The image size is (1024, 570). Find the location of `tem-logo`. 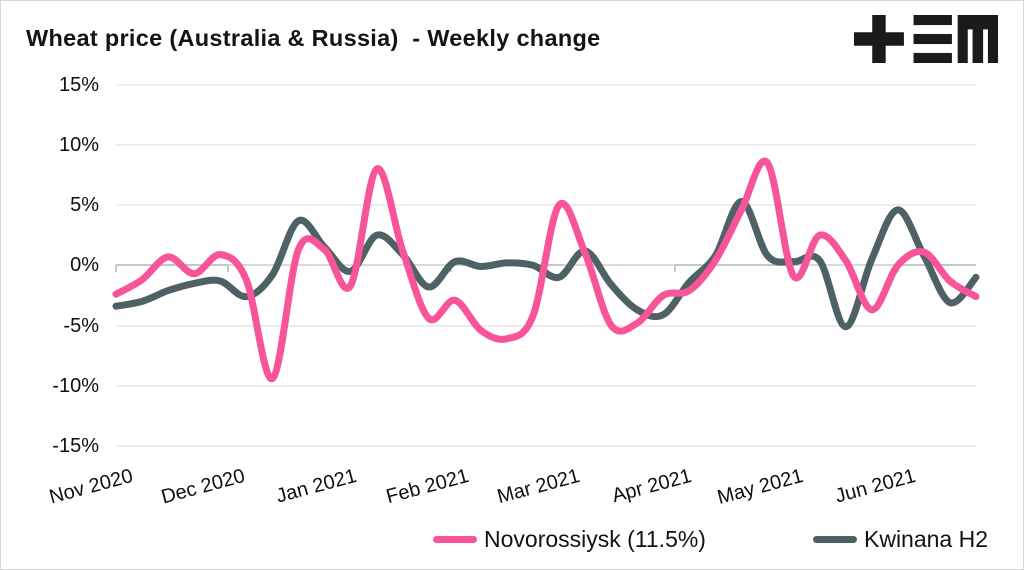

tem-logo is located at coordinates (926, 39).